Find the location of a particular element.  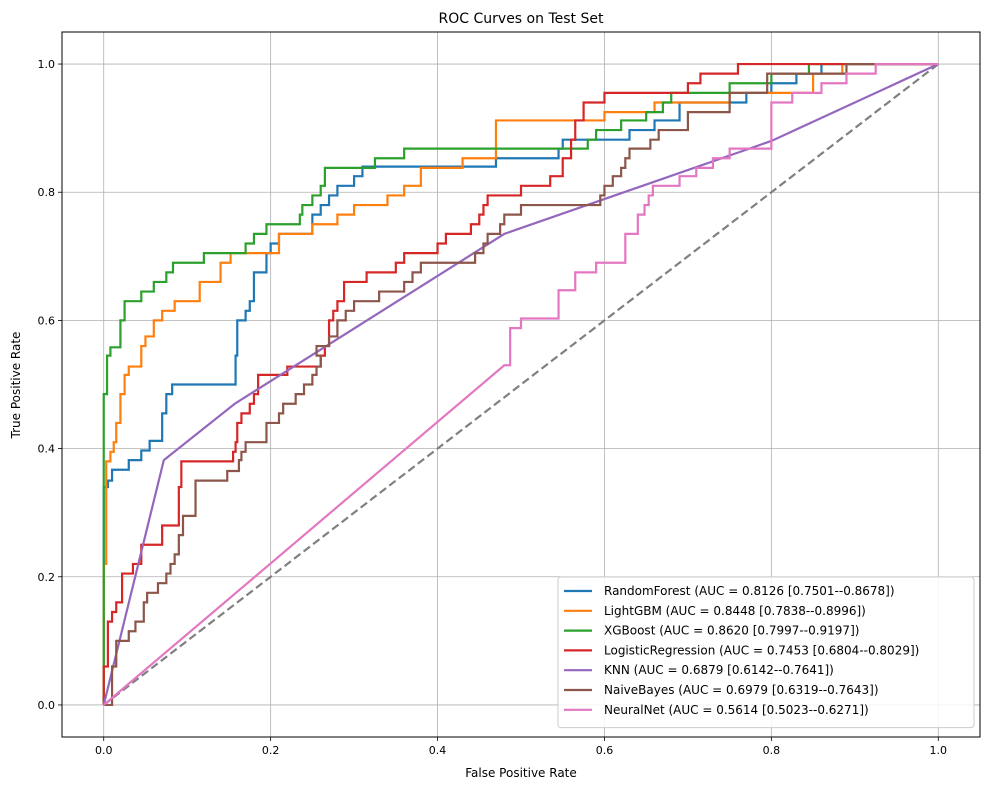

legend-entry-label: LightGBM (AUC = 0.8448 [0.7838--0.8996]) is located at coordinates (735, 611).